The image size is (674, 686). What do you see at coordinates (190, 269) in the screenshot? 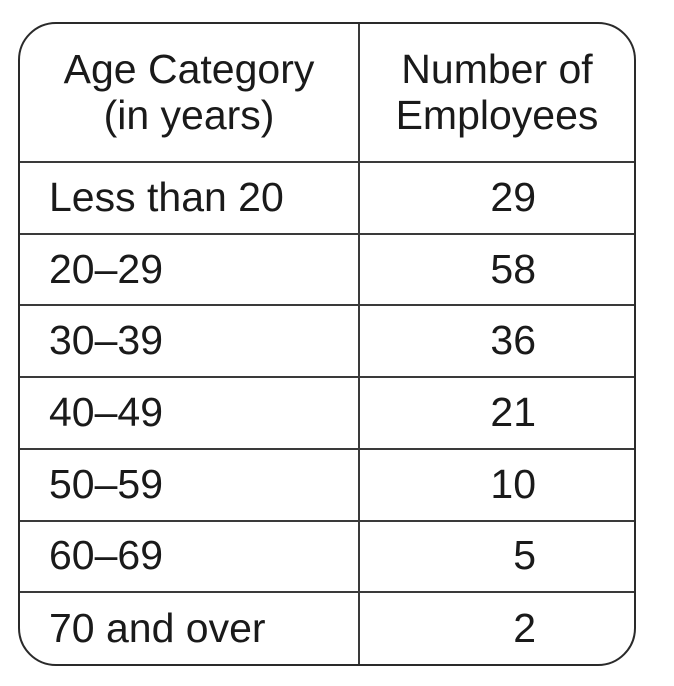
I see `age-category-cell: 20–29` at bounding box center [190, 269].